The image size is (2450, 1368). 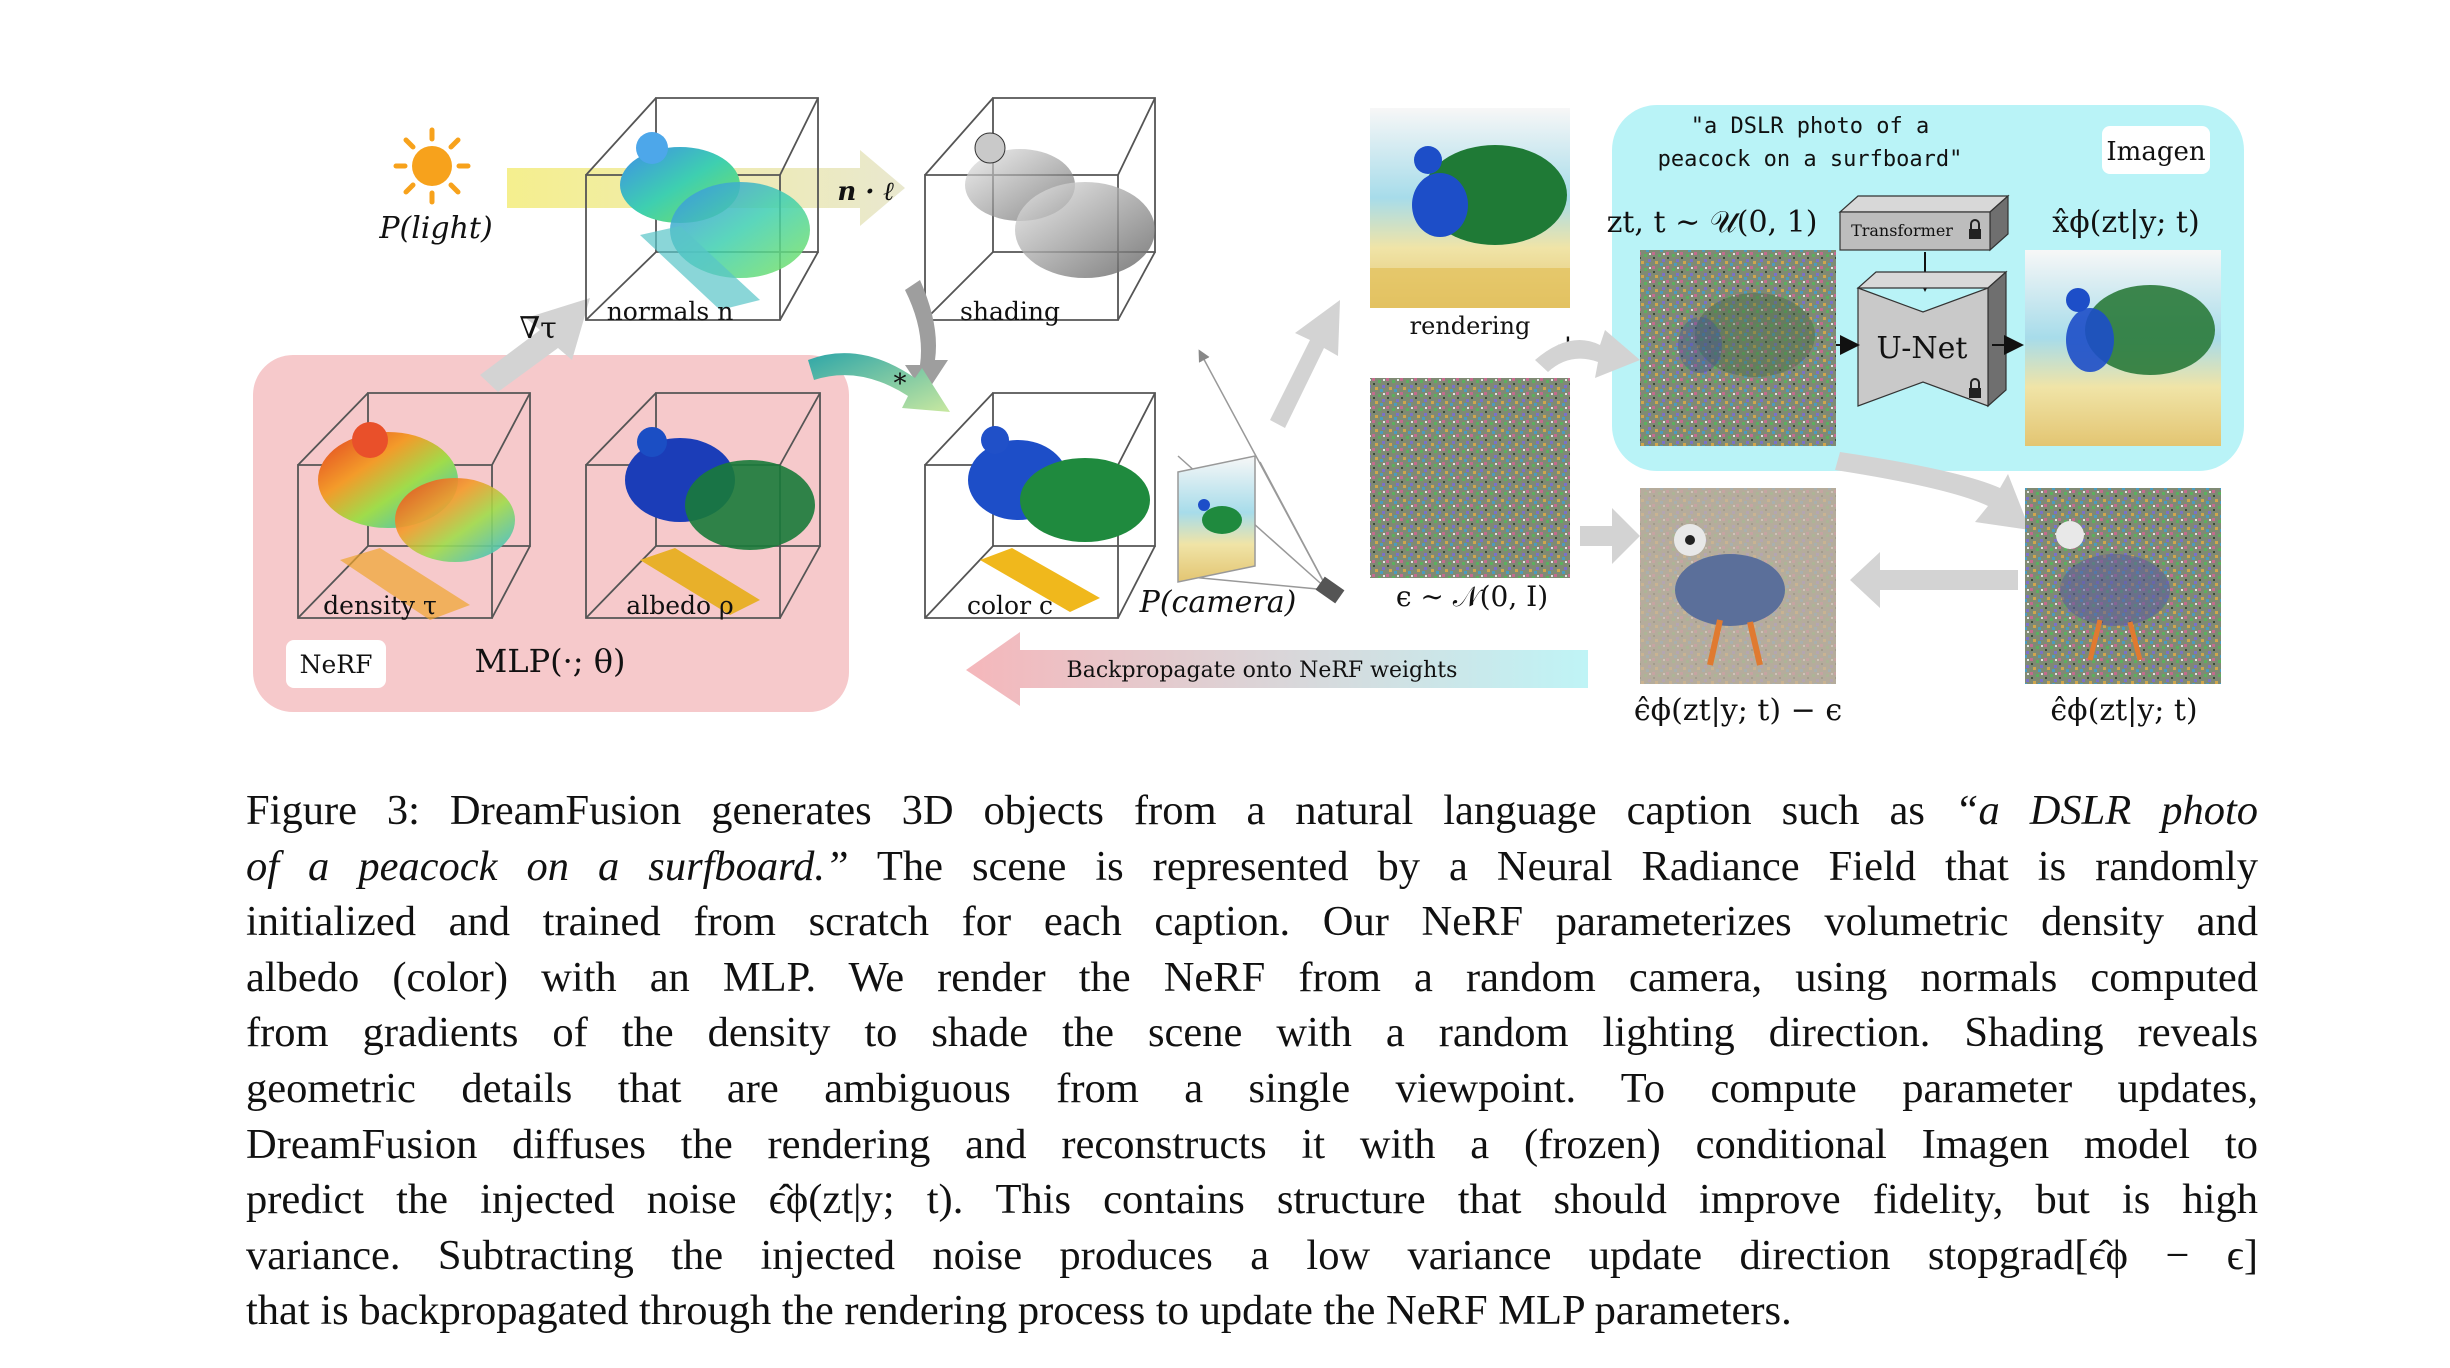 What do you see at coordinates (865, 192) in the screenshot?
I see `dot-product-label: n · ℓ` at bounding box center [865, 192].